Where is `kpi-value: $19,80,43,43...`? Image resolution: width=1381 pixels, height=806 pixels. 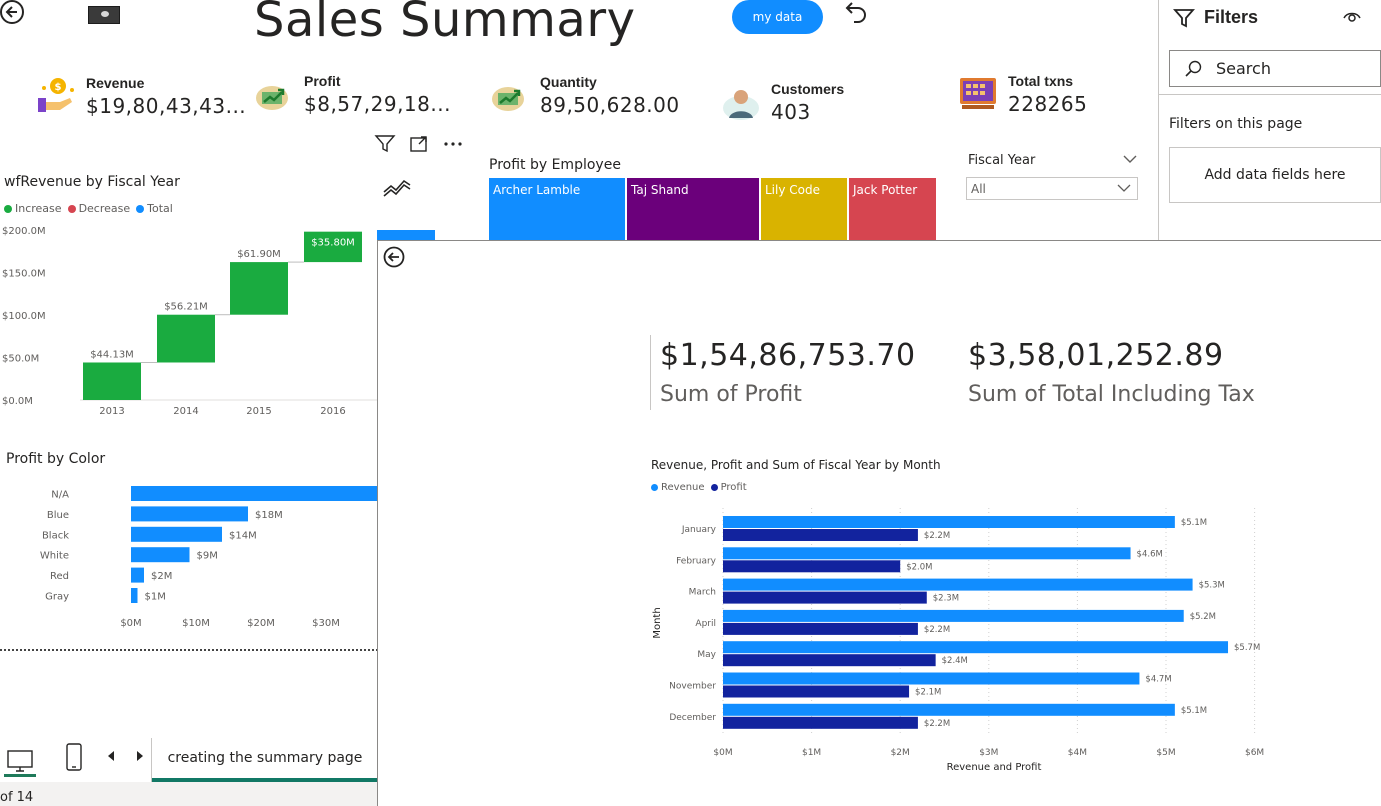
kpi-value: $19,80,43,43... is located at coordinates (166, 106).